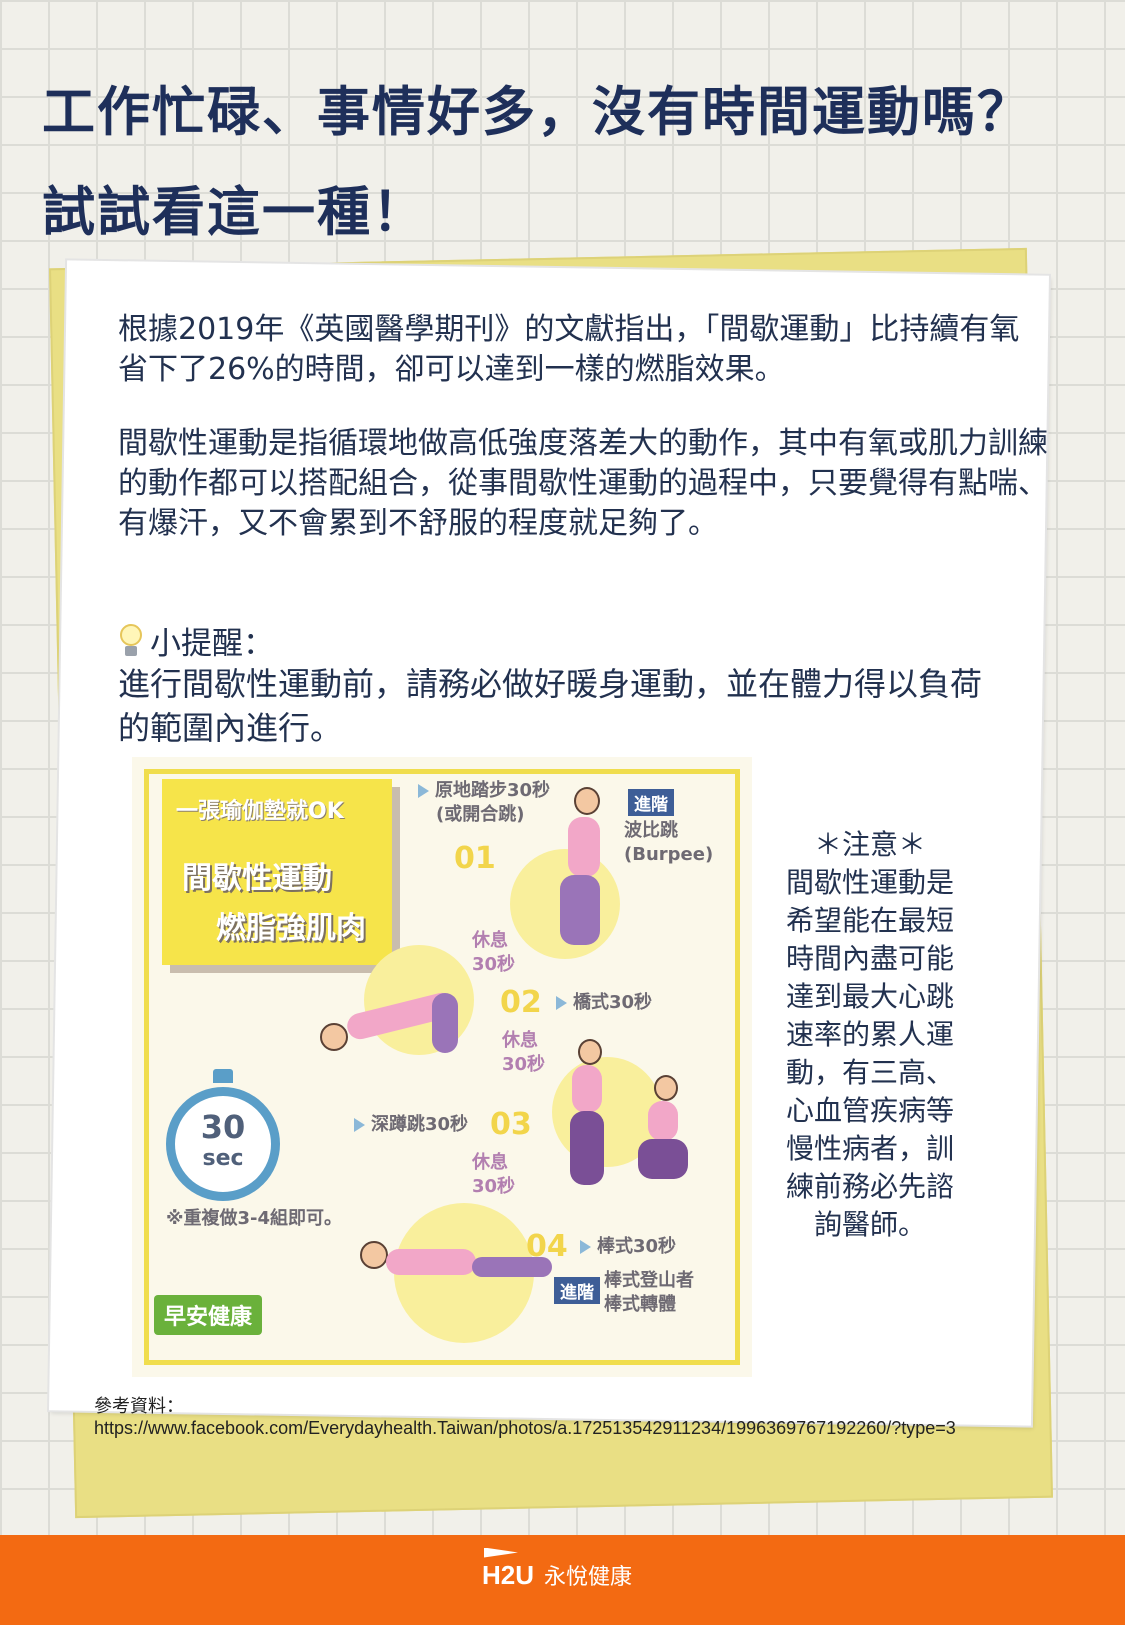 This screenshot has width=1125, height=1625. I want to click on rest-time-1: 30秒, so click(494, 964).